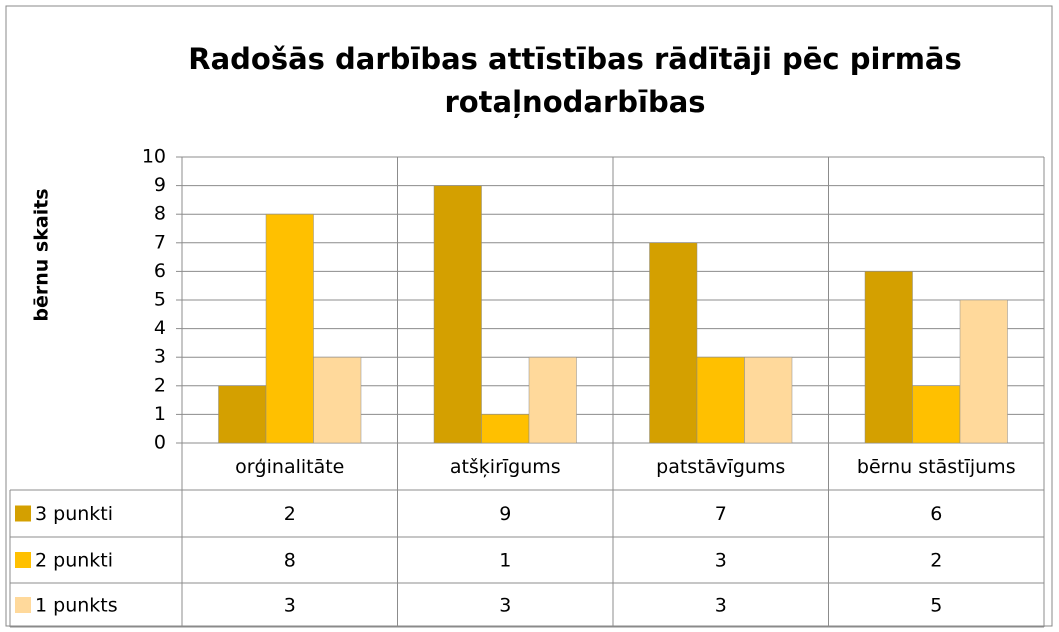 The image size is (1059, 632). I want to click on legend-label: 1 punkts, so click(76, 606).